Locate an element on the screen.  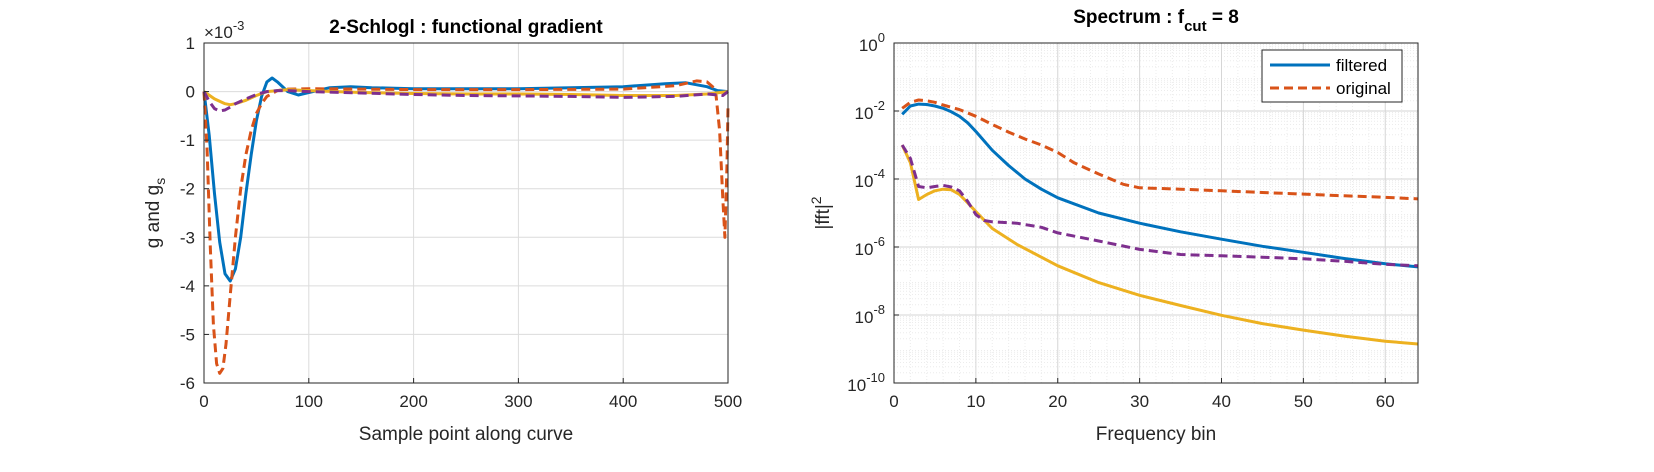
gradient-x-tick-label: 500 is located at coordinates (728, 401).